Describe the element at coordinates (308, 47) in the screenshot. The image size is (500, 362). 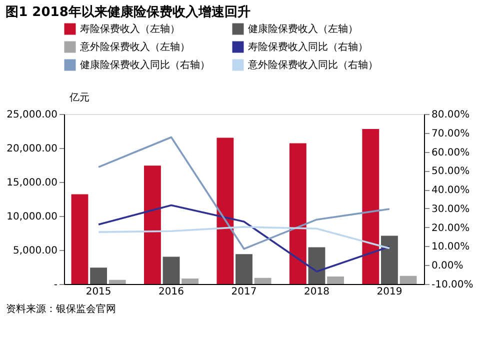
I see `legend-label: 寿险保费收入同比（右轴）` at that location.